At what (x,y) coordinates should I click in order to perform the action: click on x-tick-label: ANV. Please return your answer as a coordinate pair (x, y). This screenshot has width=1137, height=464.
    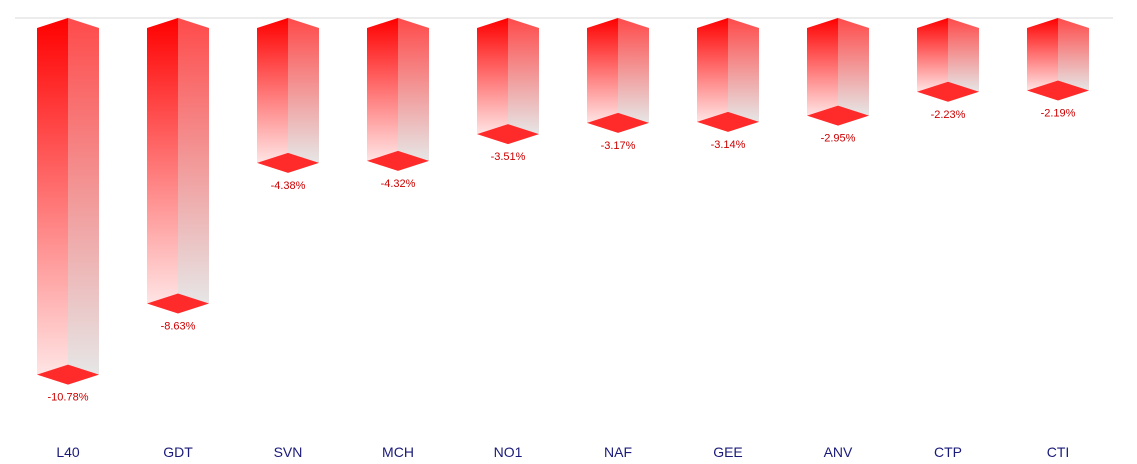
    Looking at the image, I should click on (838, 452).